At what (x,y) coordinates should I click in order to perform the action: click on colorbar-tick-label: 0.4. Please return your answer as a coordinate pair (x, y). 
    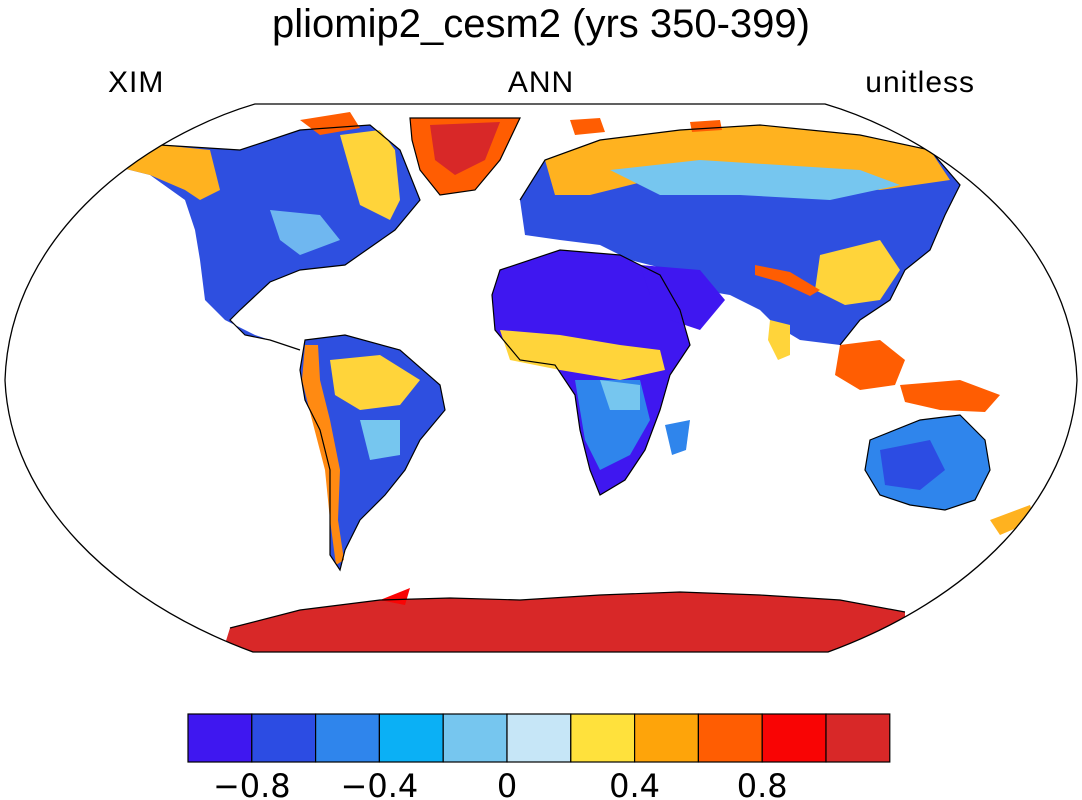
    Looking at the image, I should click on (634, 783).